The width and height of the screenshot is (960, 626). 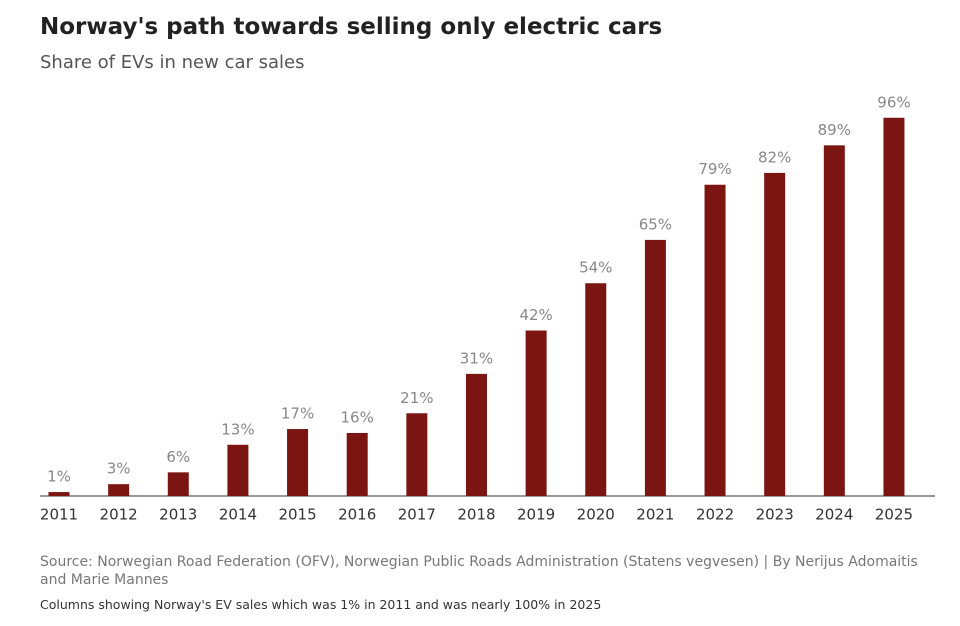 What do you see at coordinates (178, 515) in the screenshot?
I see `x-tick-label: 2013` at bounding box center [178, 515].